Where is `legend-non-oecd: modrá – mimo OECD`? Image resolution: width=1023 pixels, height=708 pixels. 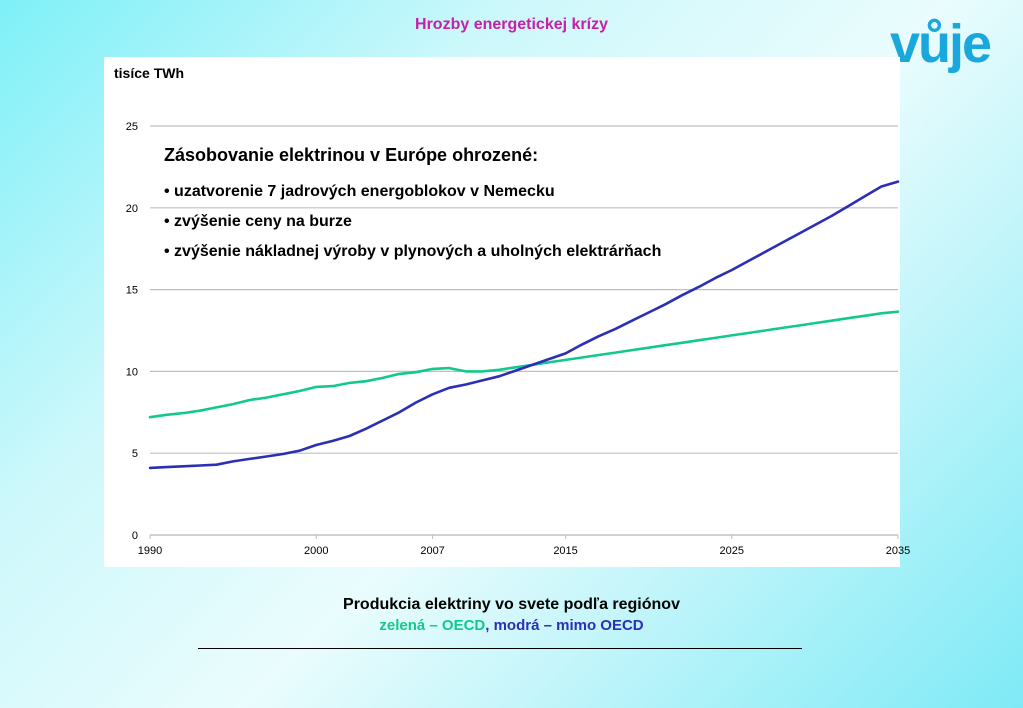 legend-non-oecd: modrá – mimo OECD is located at coordinates (568, 625).